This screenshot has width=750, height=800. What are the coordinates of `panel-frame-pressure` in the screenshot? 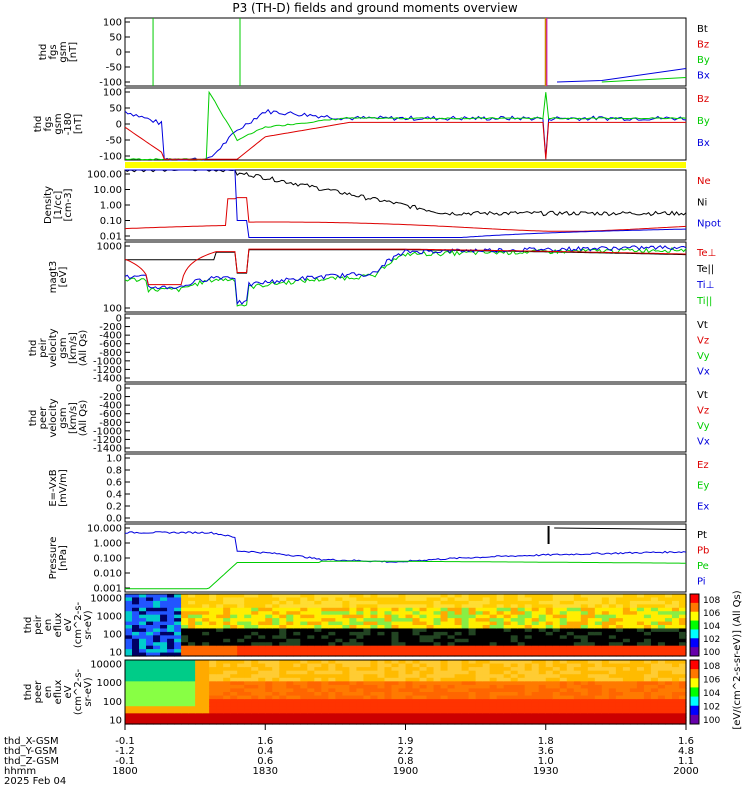 It's located at (405, 558).